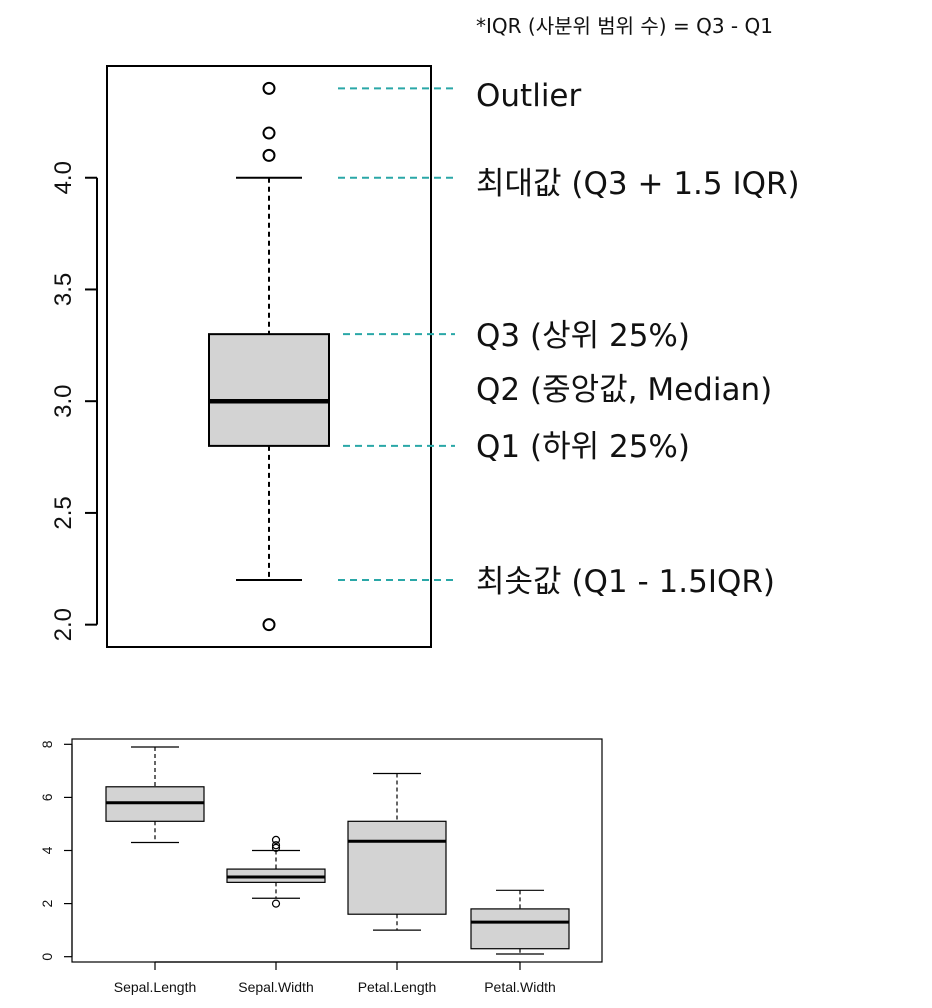  Describe the element at coordinates (47, 797) in the screenshot. I see `y-tick-label: 6` at that location.